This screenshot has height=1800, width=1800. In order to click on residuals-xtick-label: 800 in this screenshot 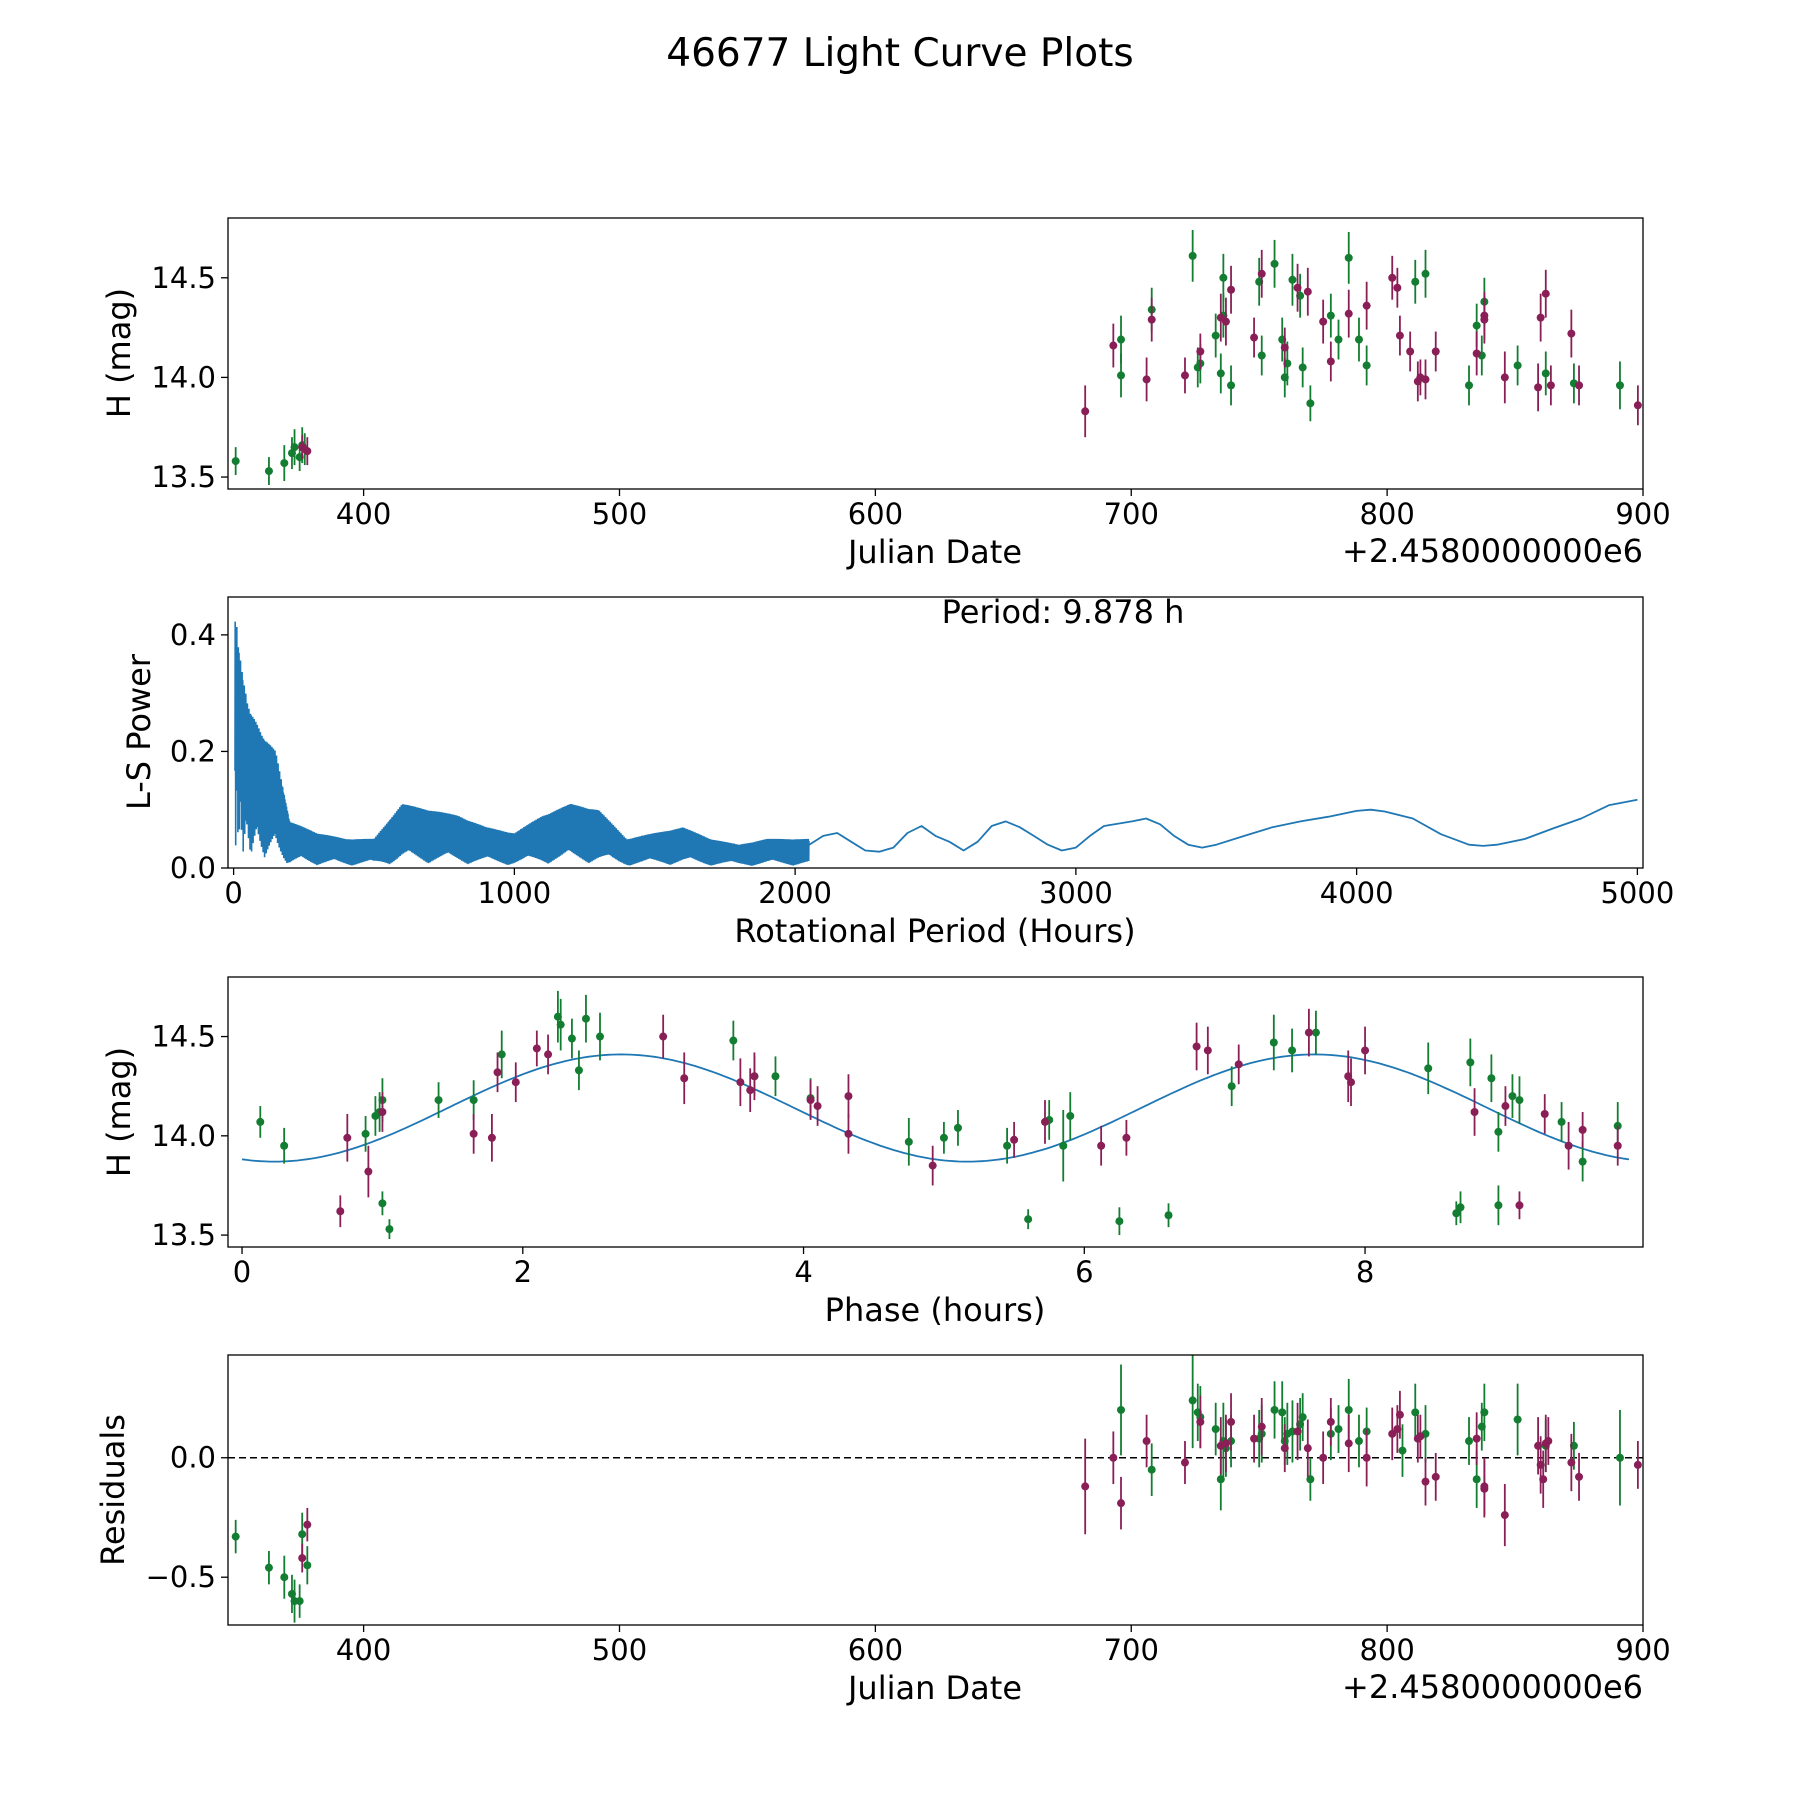, I will do `click(1386, 1650)`.